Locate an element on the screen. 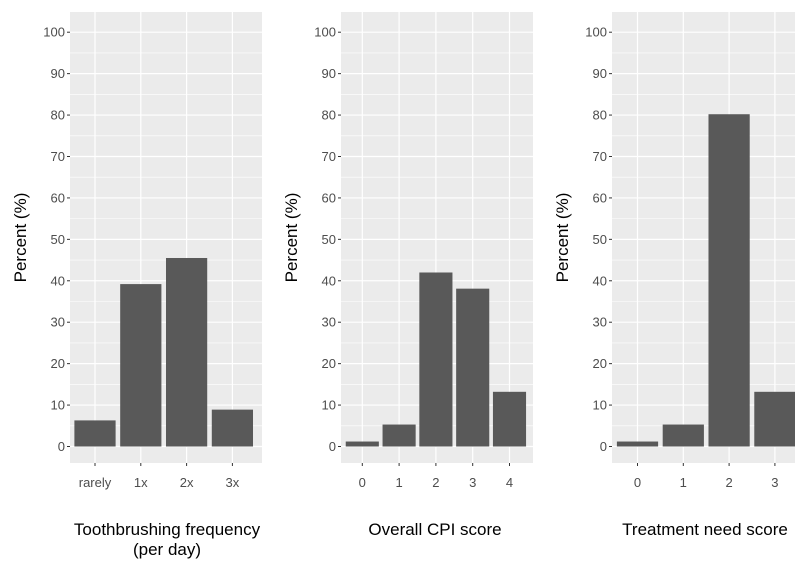  x-tick-label: 3x is located at coordinates (233, 482).